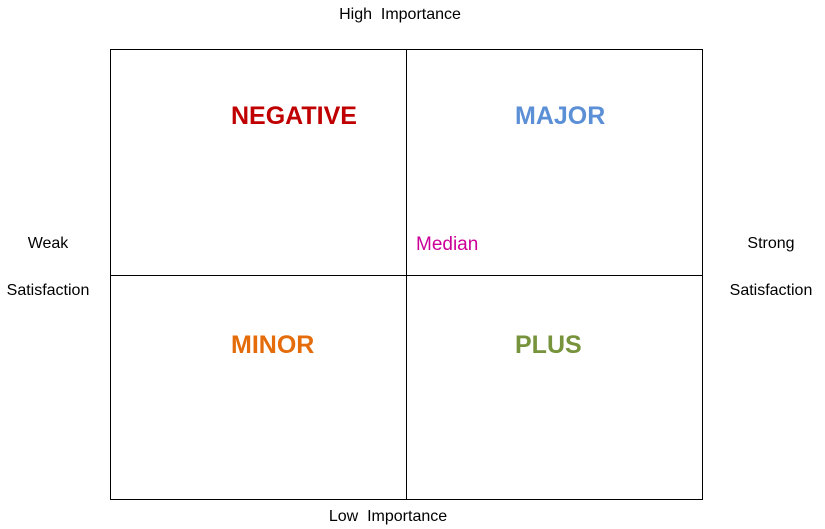  I want to click on strong-satisfaction-label: Strong Satisfaction, so click(771, 267).